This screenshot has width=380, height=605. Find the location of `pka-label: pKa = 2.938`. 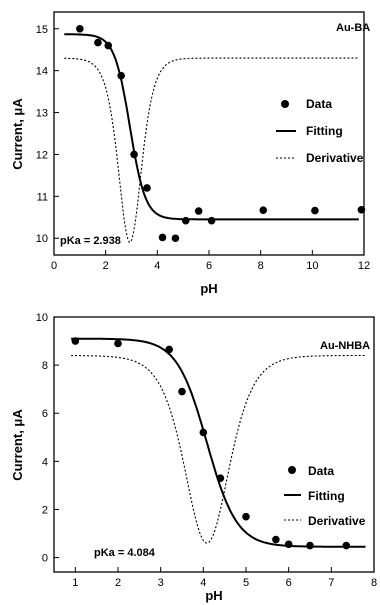

pka-label: pKa = 2.938 is located at coordinates (90, 241).